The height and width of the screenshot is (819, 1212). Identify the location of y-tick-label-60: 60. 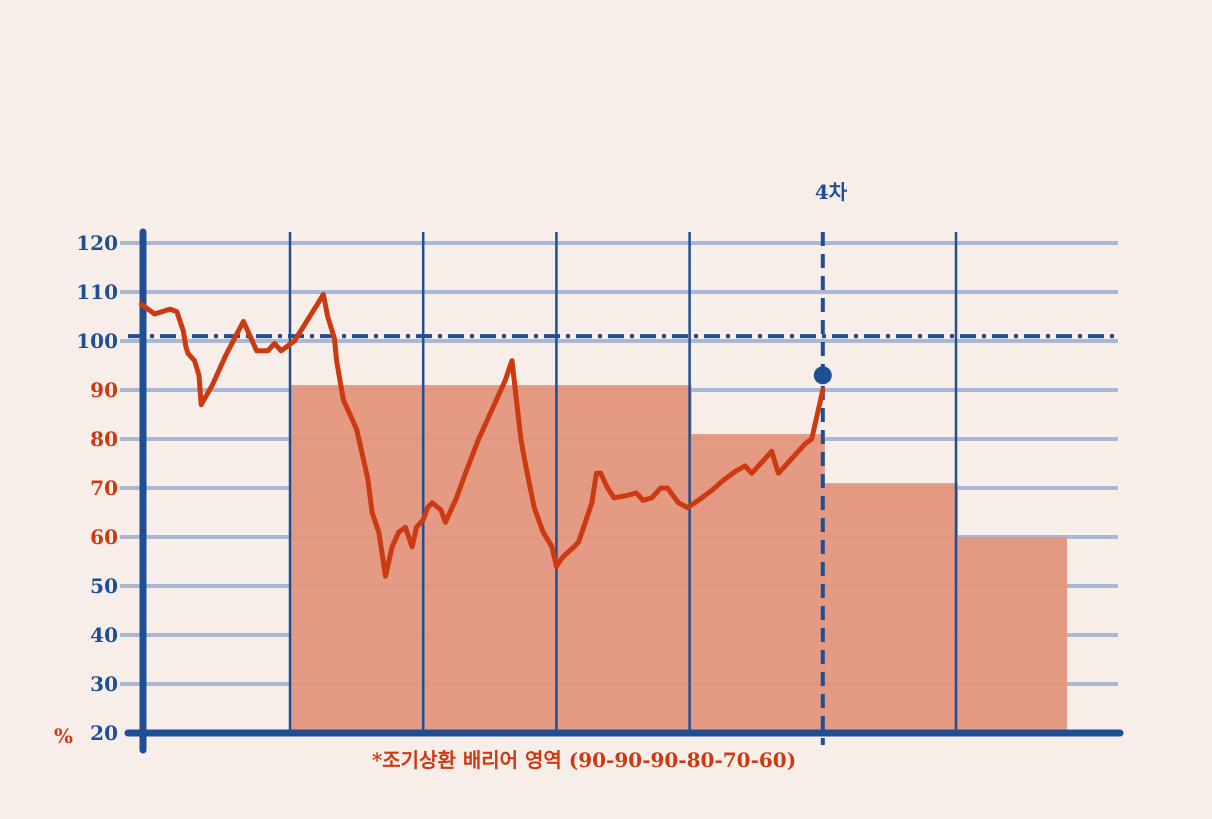
(104, 537).